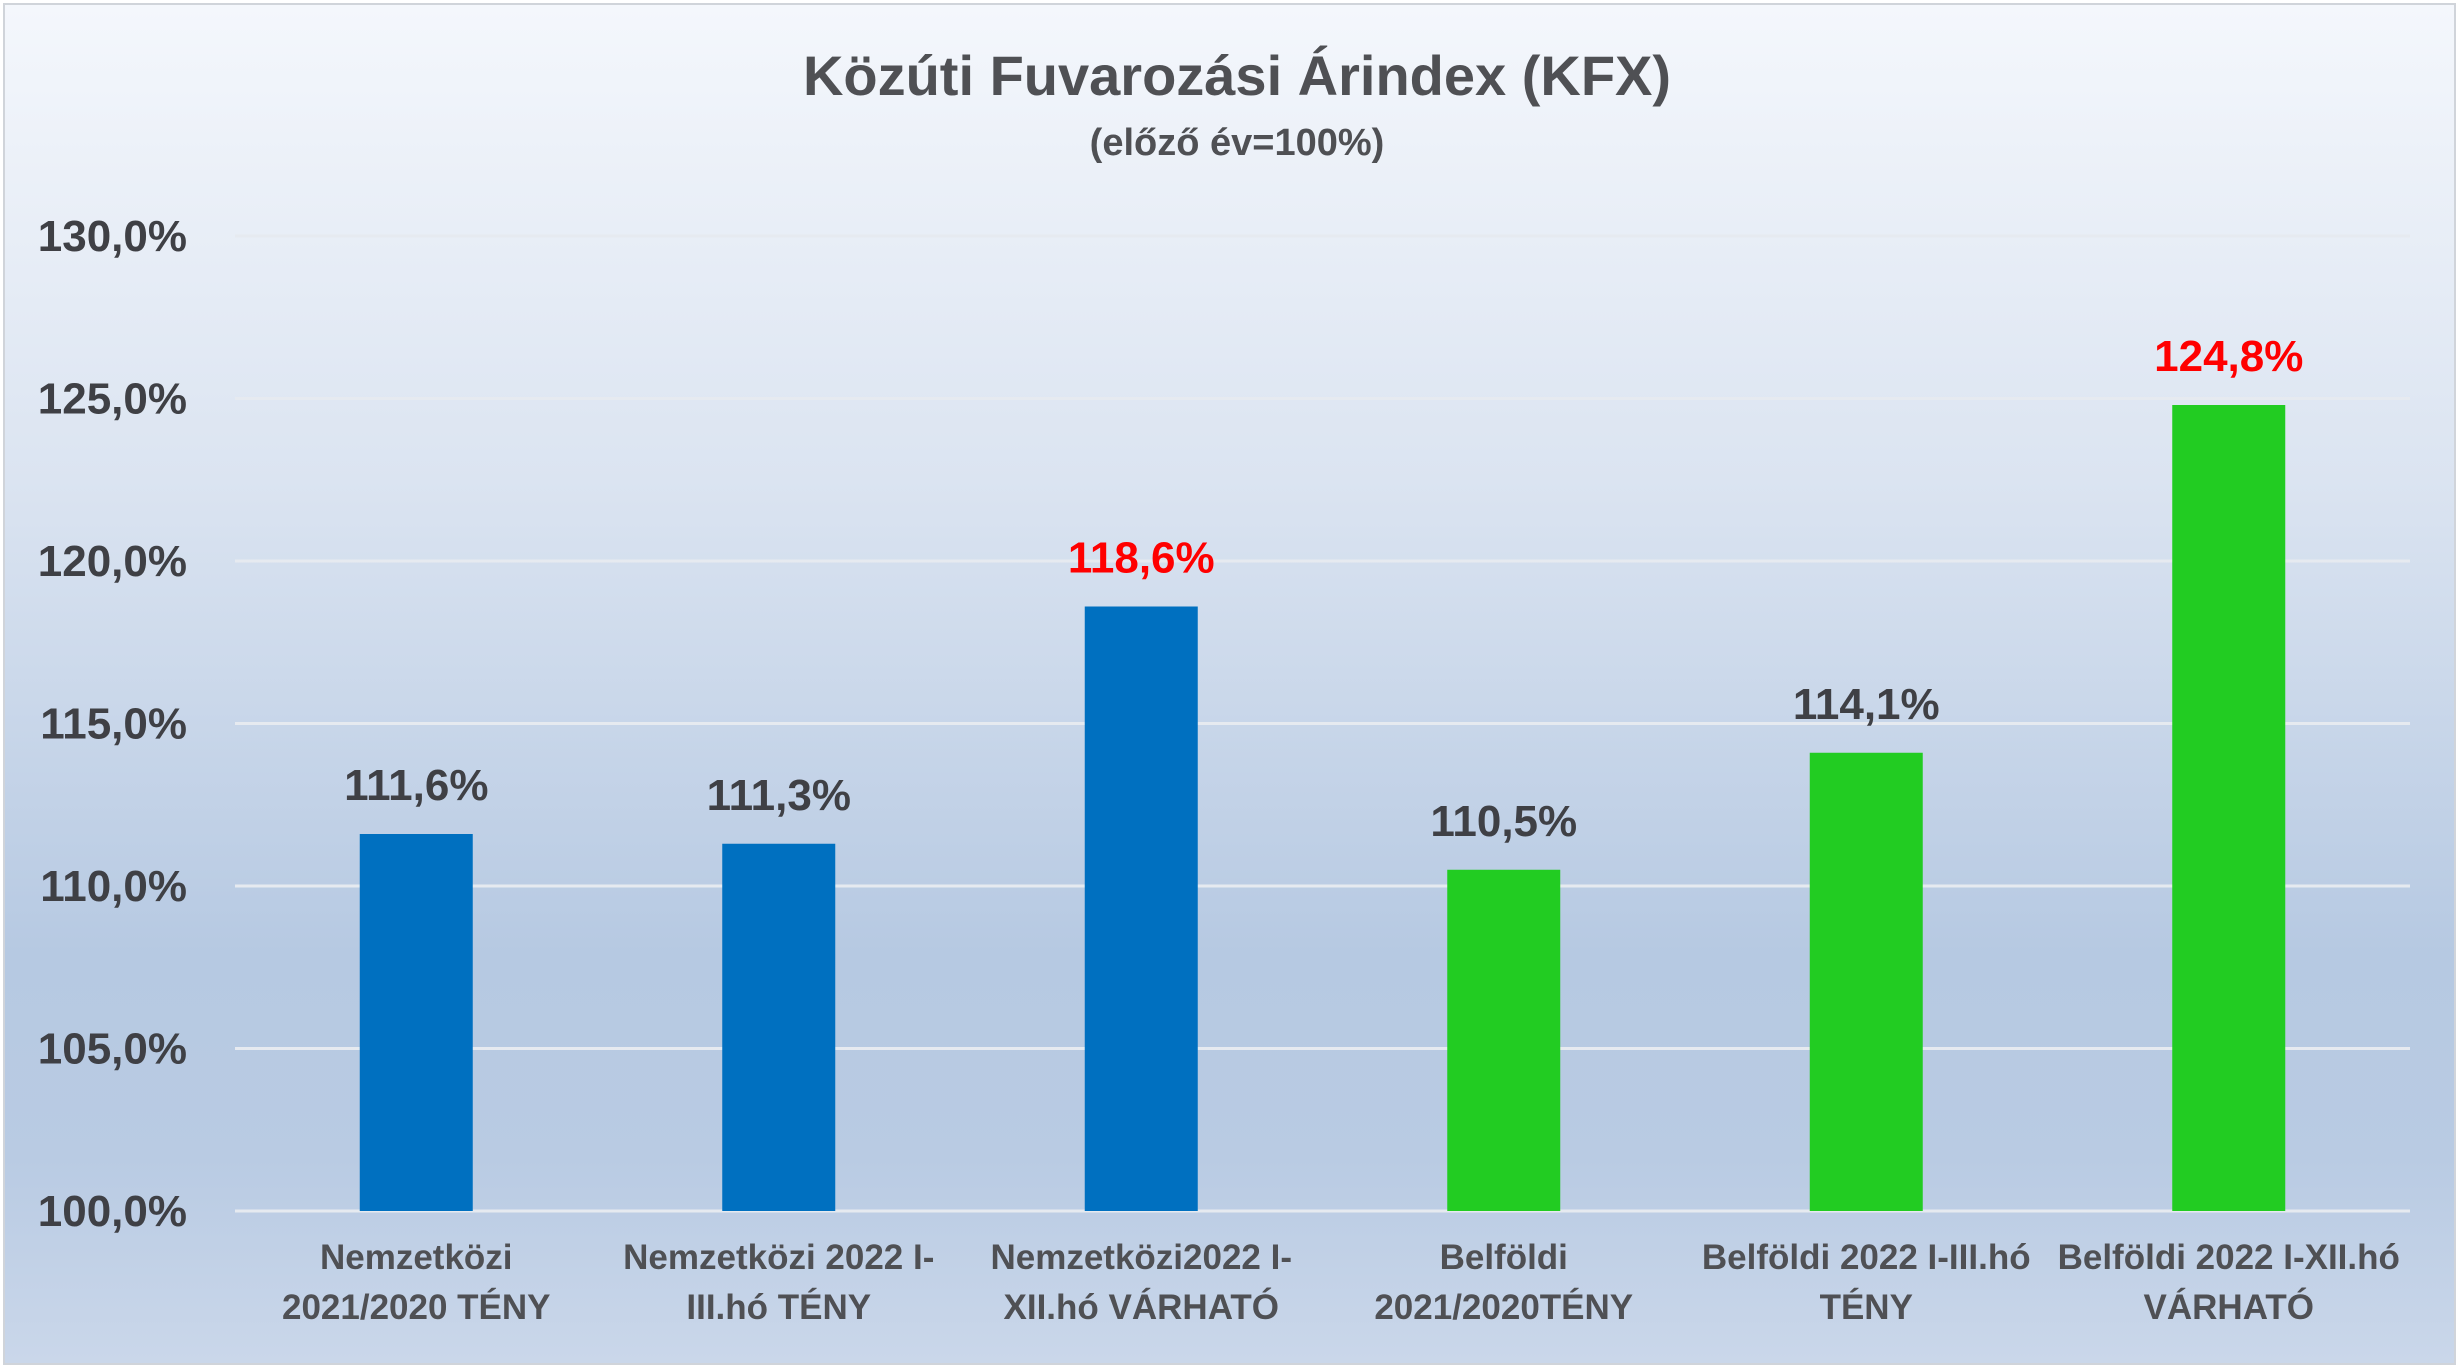  Describe the element at coordinates (1866, 1257) in the screenshot. I see `category-label: Belföldi 2022 I-III.hó` at that location.